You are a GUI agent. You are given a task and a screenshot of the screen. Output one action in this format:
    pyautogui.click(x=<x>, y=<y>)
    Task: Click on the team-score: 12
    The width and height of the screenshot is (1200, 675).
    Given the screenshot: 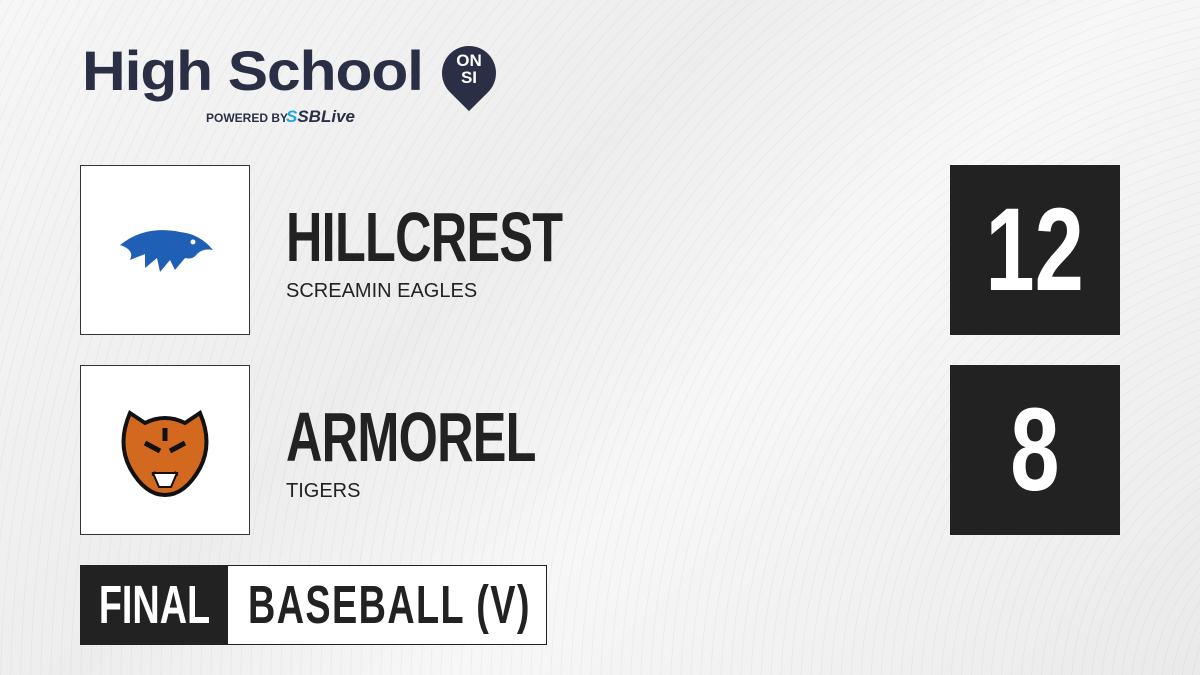 What is the action you would take?
    pyautogui.click(x=1035, y=250)
    